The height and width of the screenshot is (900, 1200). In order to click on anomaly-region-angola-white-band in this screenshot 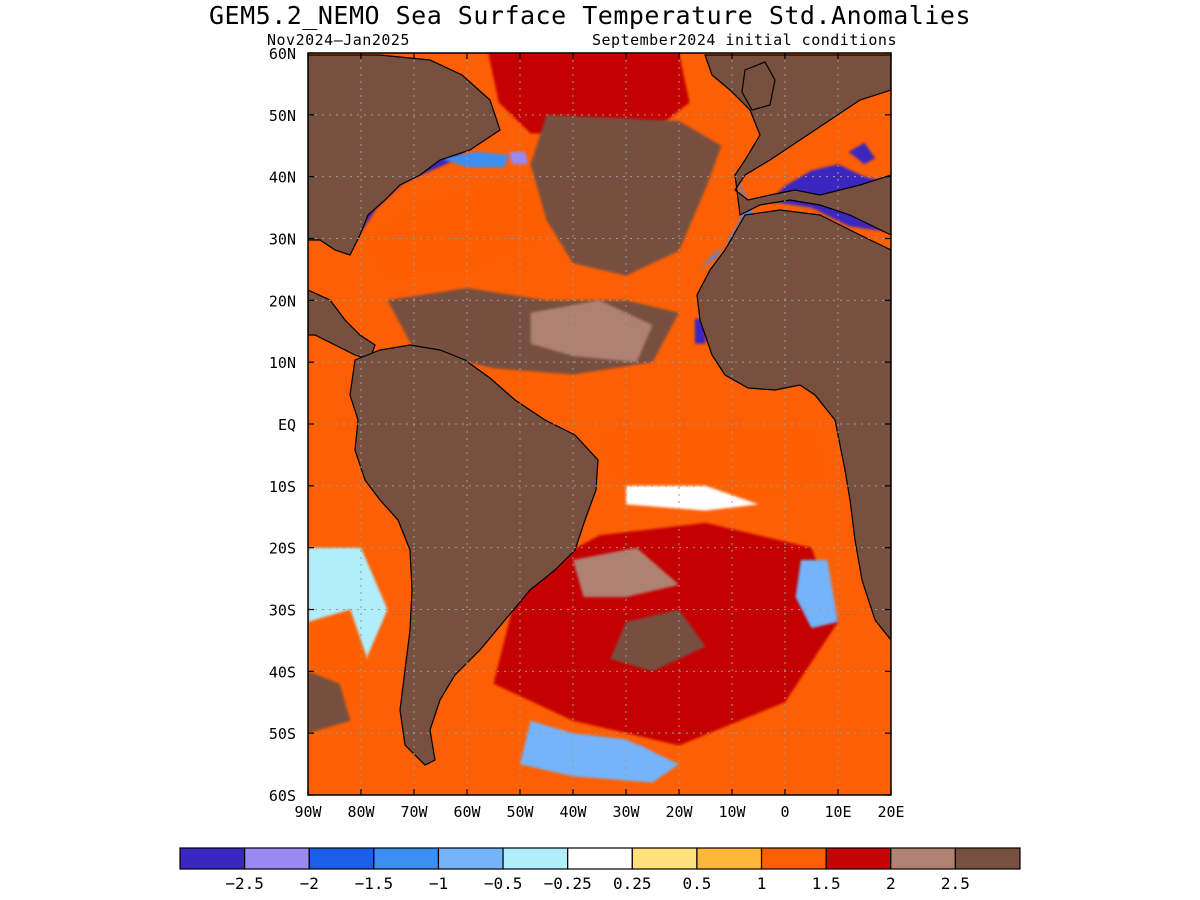, I will do `click(692, 498)`.